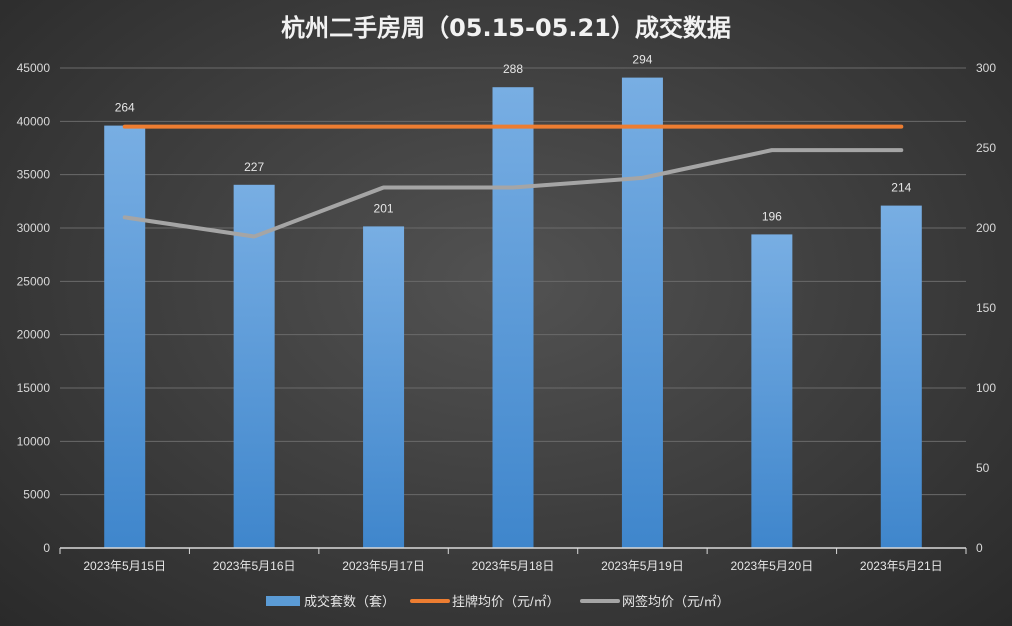 This screenshot has height=626, width=1012. Describe the element at coordinates (125, 108) in the screenshot. I see `bar-data-label: 264` at that location.